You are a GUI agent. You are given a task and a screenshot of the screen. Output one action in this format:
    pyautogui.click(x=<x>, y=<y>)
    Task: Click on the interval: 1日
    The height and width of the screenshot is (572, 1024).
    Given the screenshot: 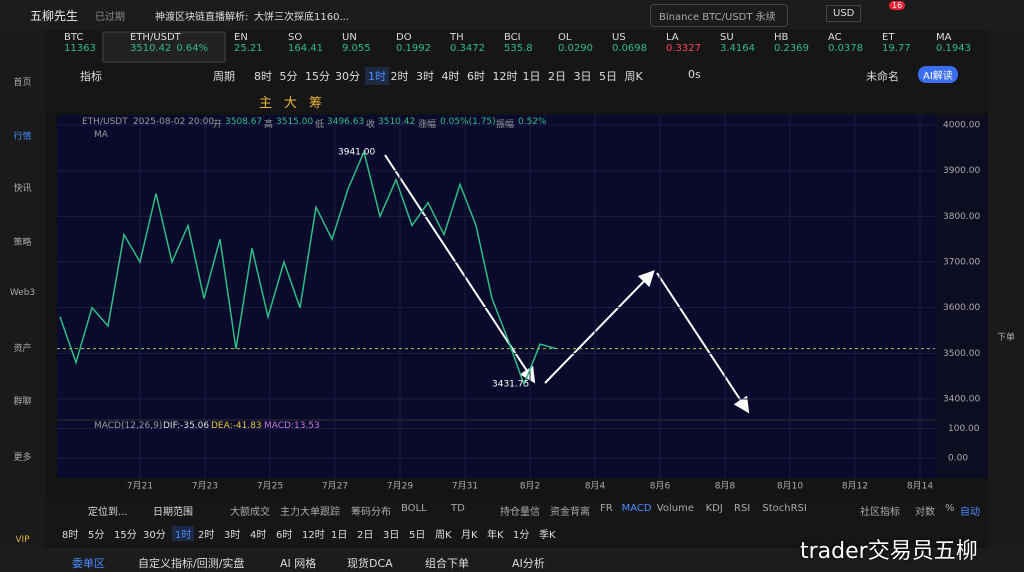 What is the action you would take?
    pyautogui.click(x=531, y=76)
    